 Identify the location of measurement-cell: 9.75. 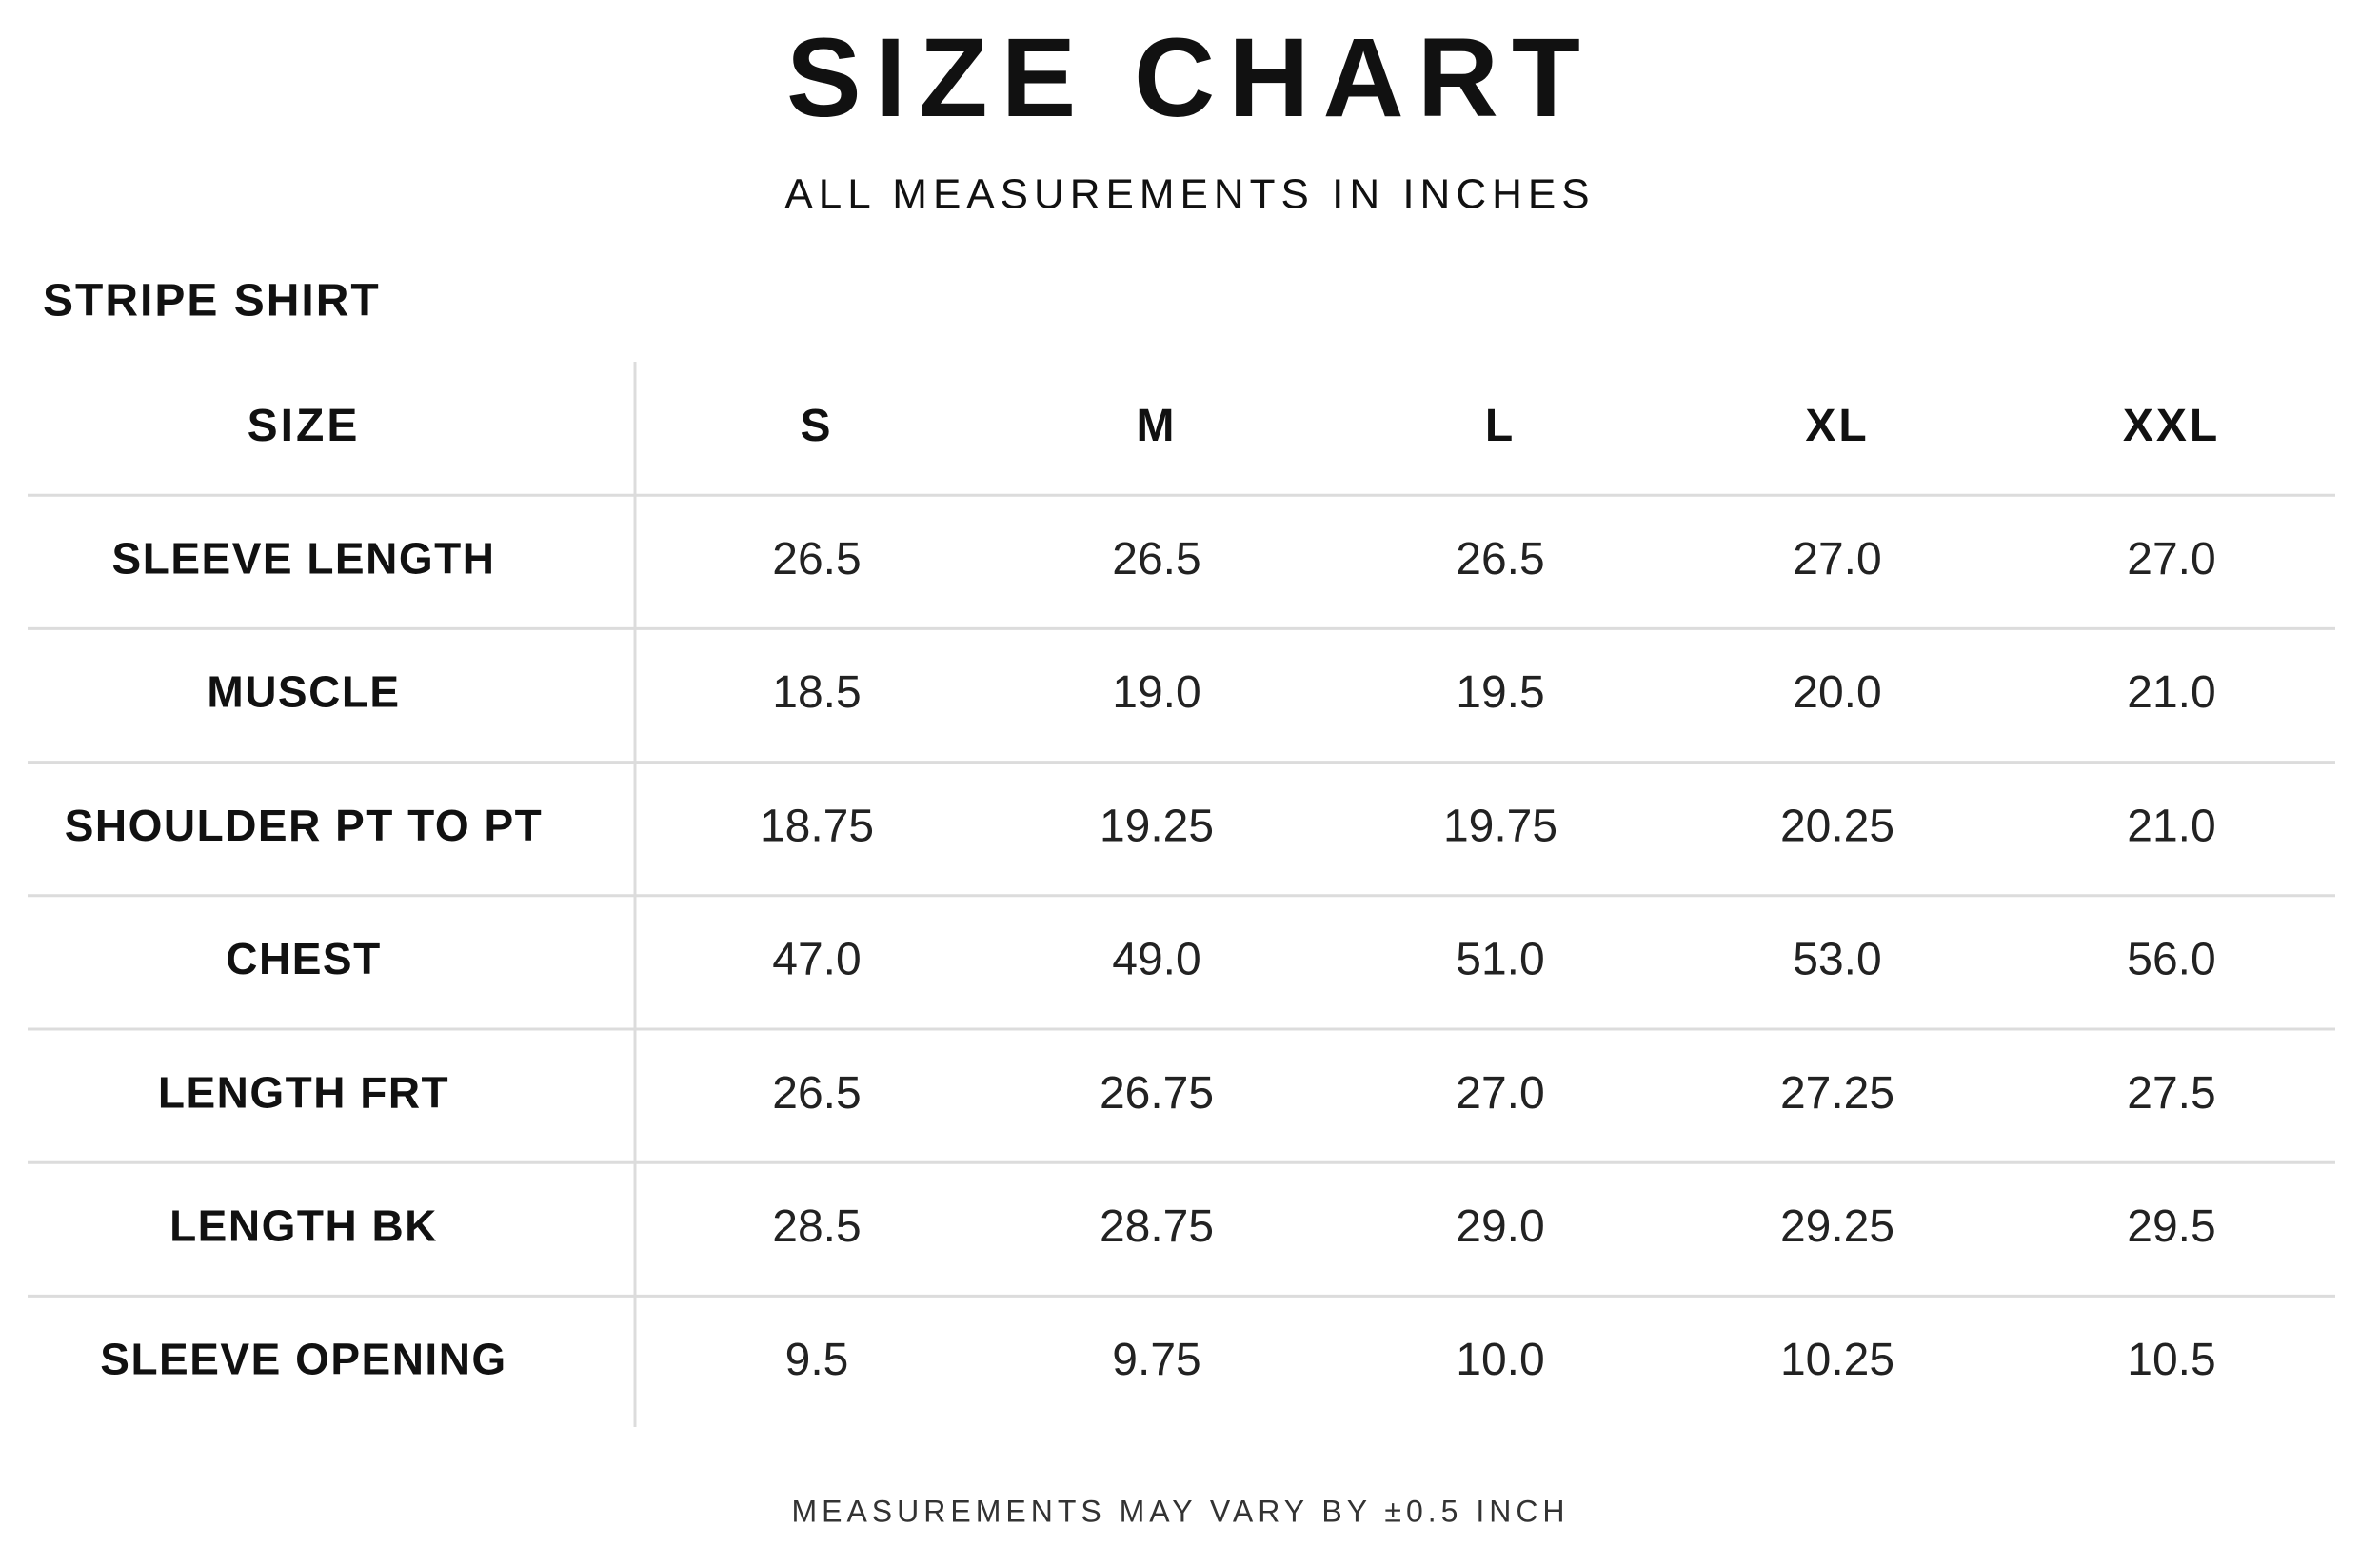
(1156, 1360).